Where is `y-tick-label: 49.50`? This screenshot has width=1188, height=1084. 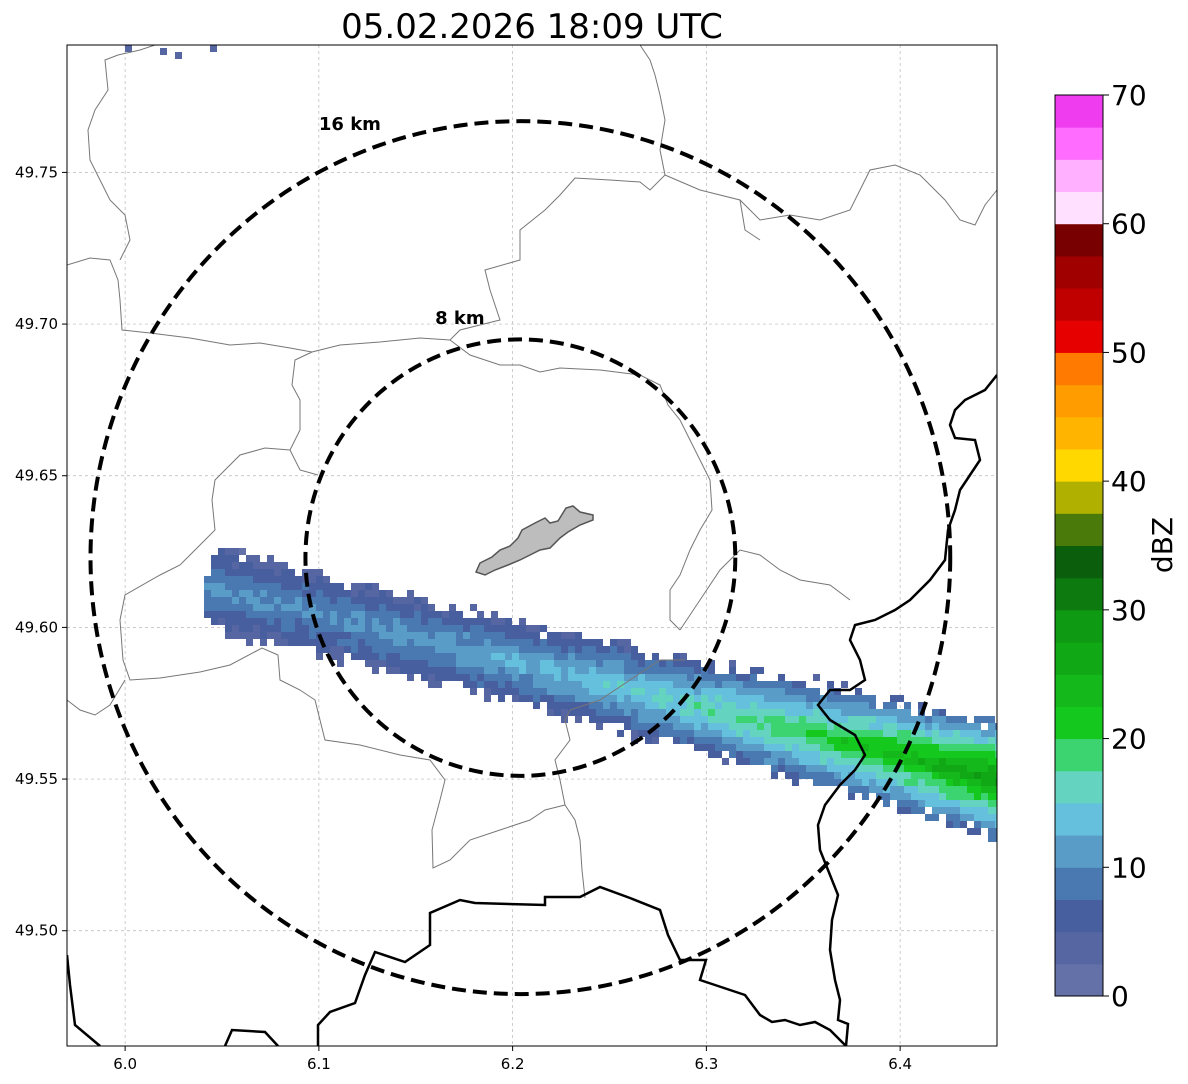
y-tick-label: 49.50 is located at coordinates (36, 931).